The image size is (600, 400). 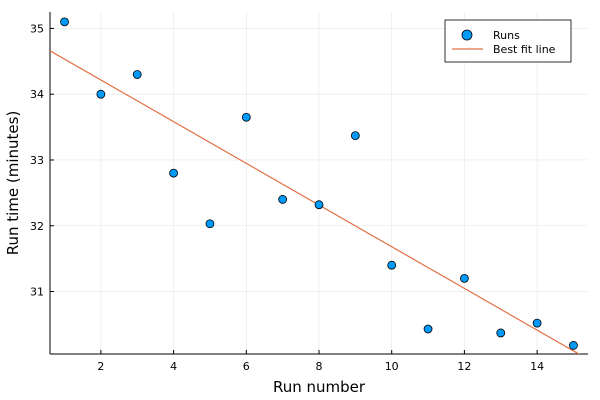 I want to click on x-tick-label: 12, so click(x=464, y=366).